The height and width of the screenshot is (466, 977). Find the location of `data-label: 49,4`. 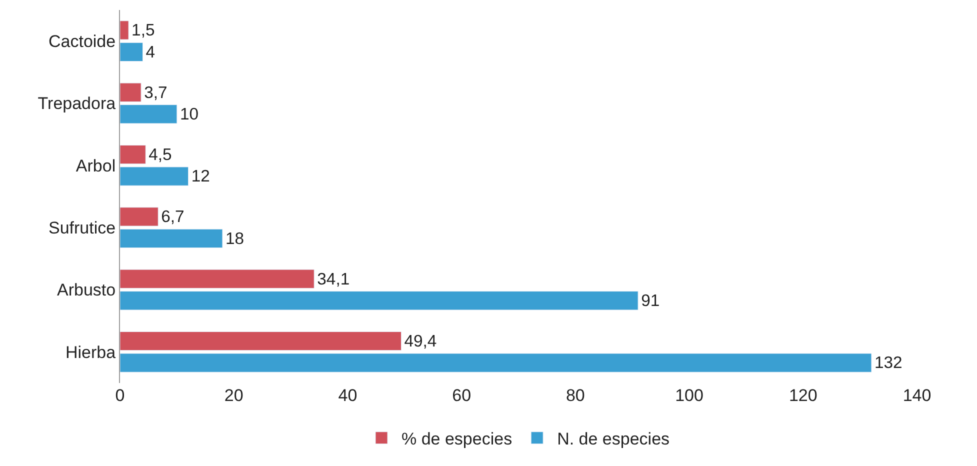

data-label: 49,4 is located at coordinates (420, 340).